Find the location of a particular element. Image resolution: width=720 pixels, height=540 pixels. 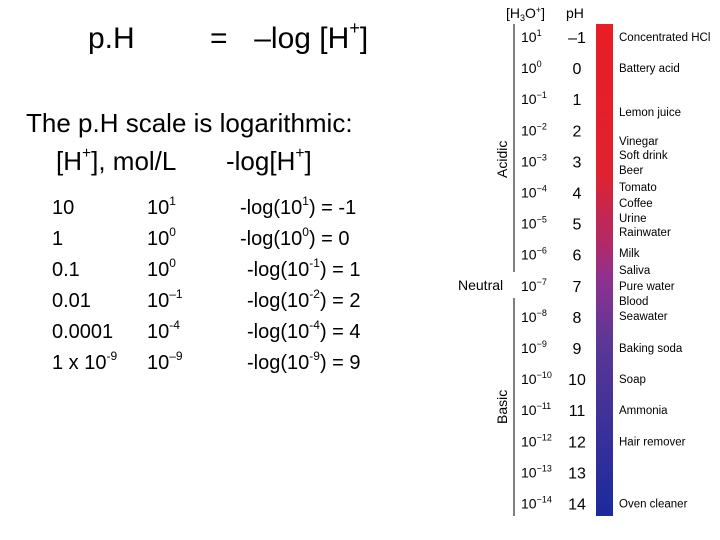

formula-eq: = is located at coordinates (219, 38).